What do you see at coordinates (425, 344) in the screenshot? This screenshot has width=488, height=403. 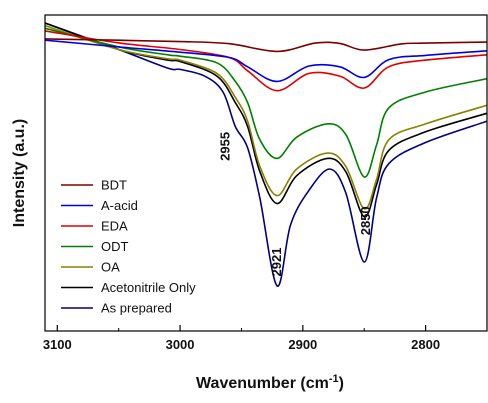 I see `x-tick-label-3: 2800` at bounding box center [425, 344].